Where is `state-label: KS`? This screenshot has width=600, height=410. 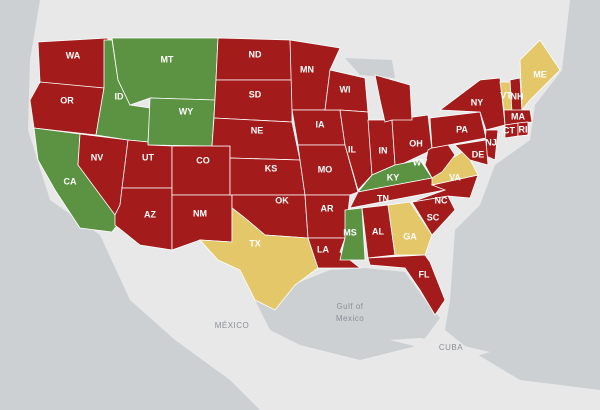 state-label: KS is located at coordinates (271, 168).